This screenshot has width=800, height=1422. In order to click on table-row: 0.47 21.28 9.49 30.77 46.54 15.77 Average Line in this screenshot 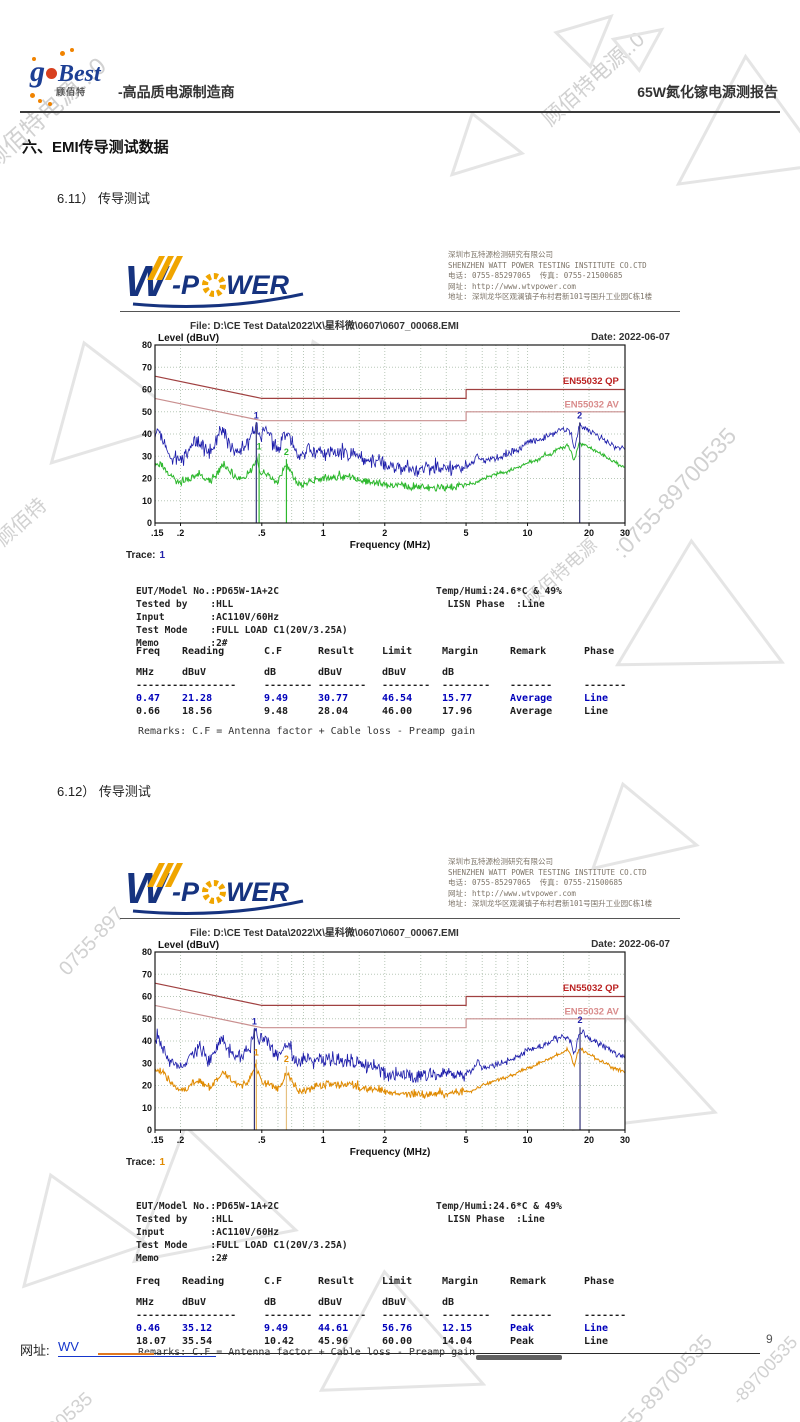, I will do `click(372, 698)`.